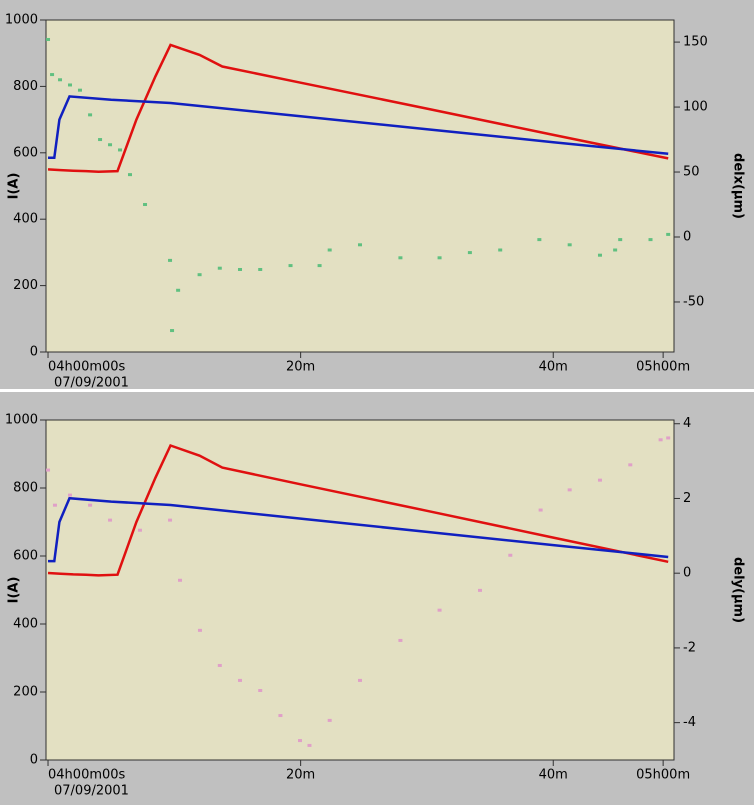 The image size is (754, 805). Describe the element at coordinates (738, 186) in the screenshot. I see `y2-axis-label: delx(μm)` at that location.